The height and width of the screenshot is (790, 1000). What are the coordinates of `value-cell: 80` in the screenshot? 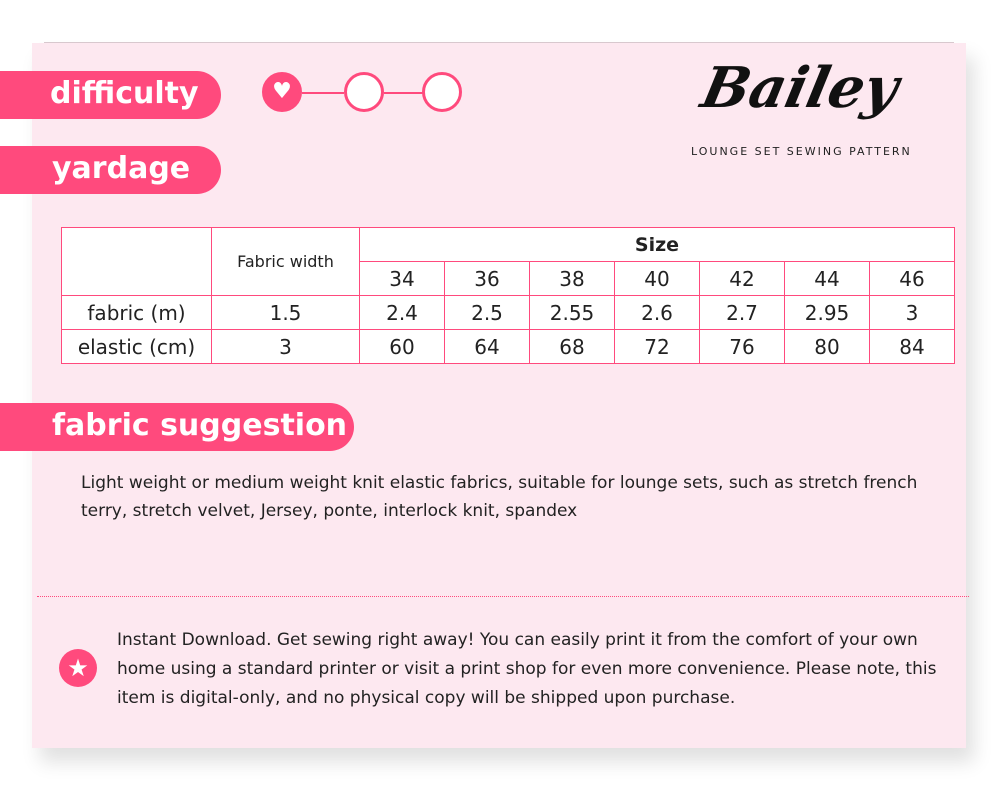 It's located at (827, 346).